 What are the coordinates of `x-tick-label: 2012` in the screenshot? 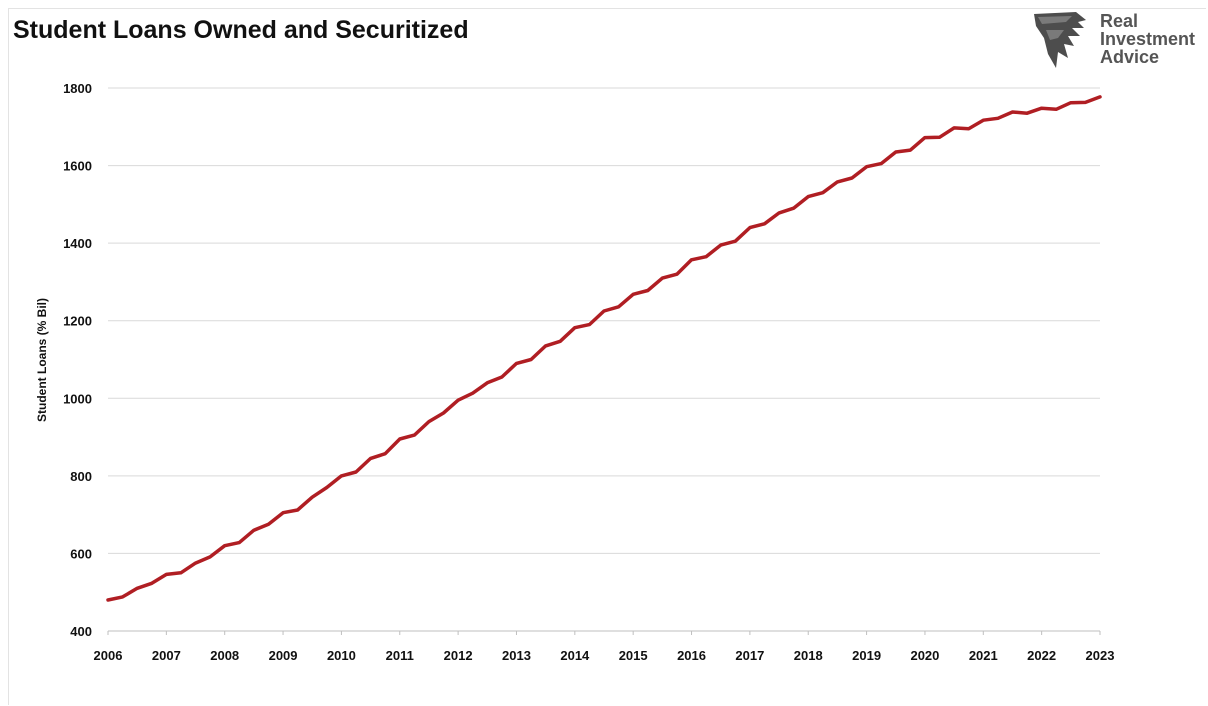 It's located at (458, 655).